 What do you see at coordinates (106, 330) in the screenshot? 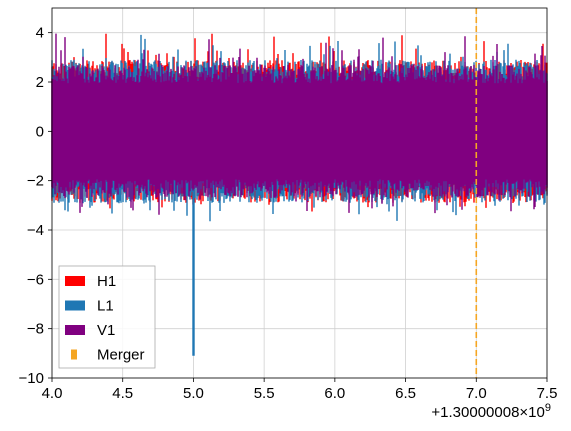
I see `legend-label-v1: V1` at bounding box center [106, 330].